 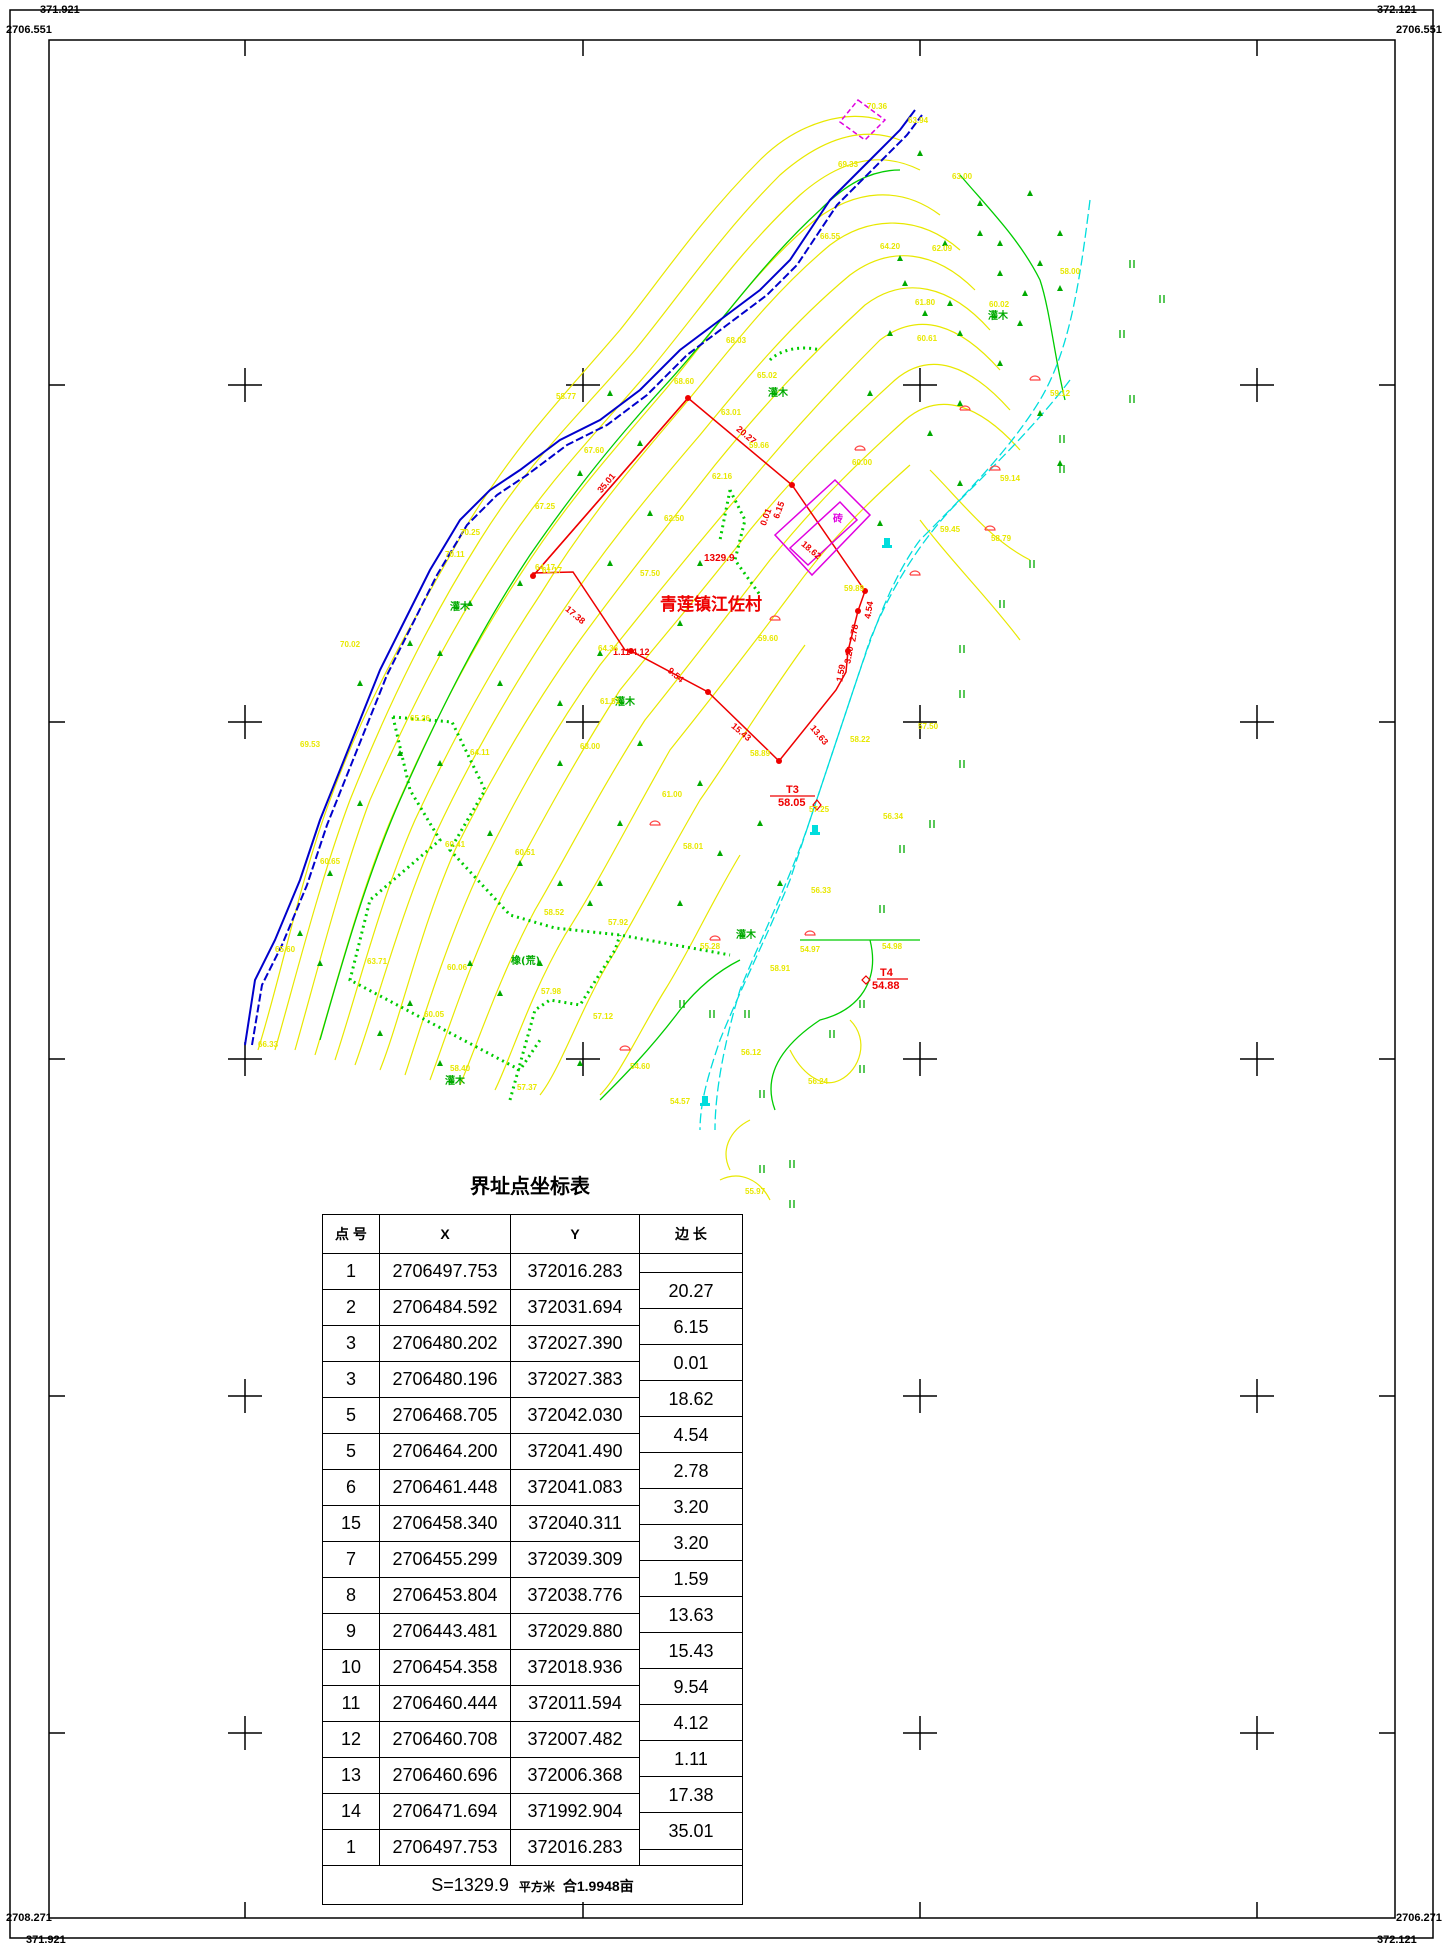 I want to click on elevation-label: 64.11, so click(x=480, y=752).